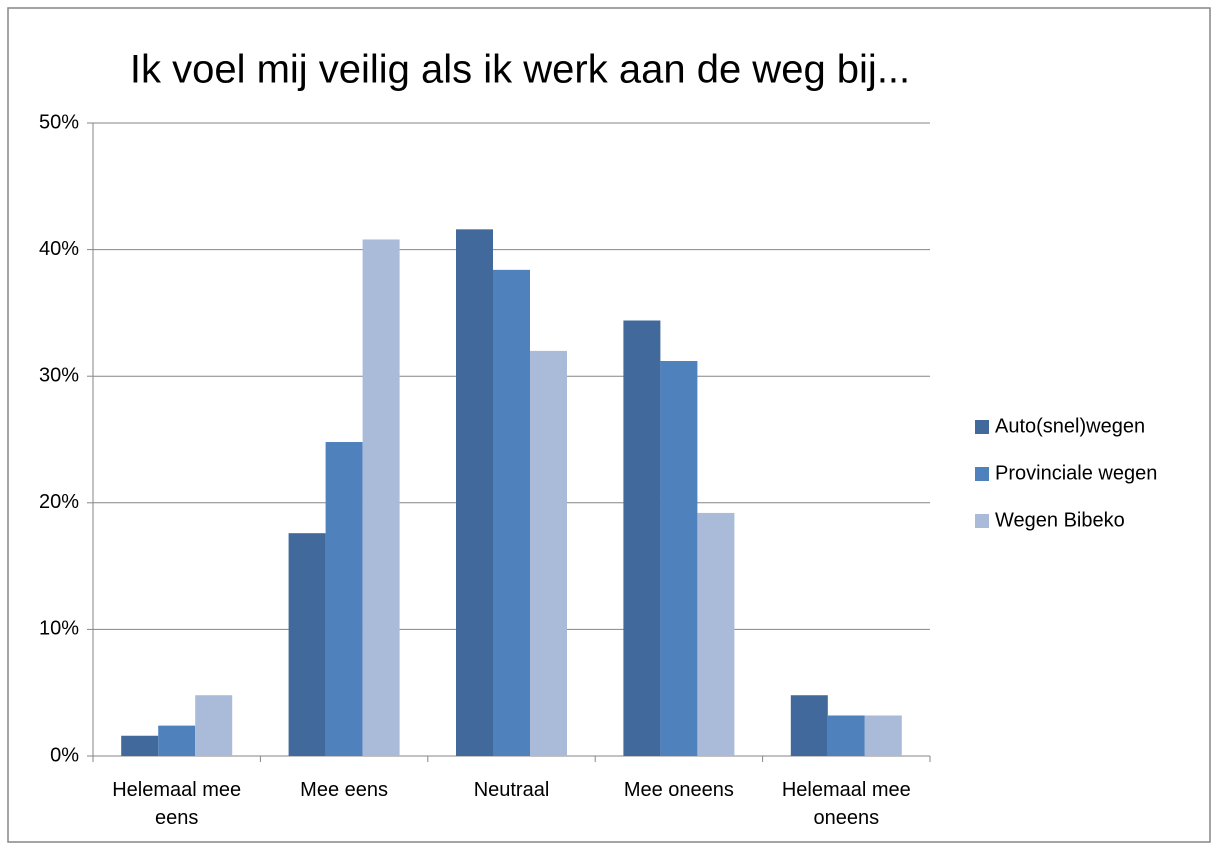  What do you see at coordinates (64, 755) in the screenshot?
I see `y-tick-label: 0%` at bounding box center [64, 755].